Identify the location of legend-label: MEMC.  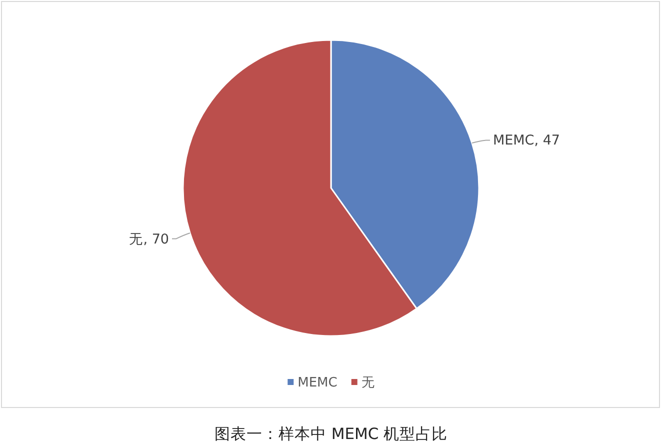
(318, 383).